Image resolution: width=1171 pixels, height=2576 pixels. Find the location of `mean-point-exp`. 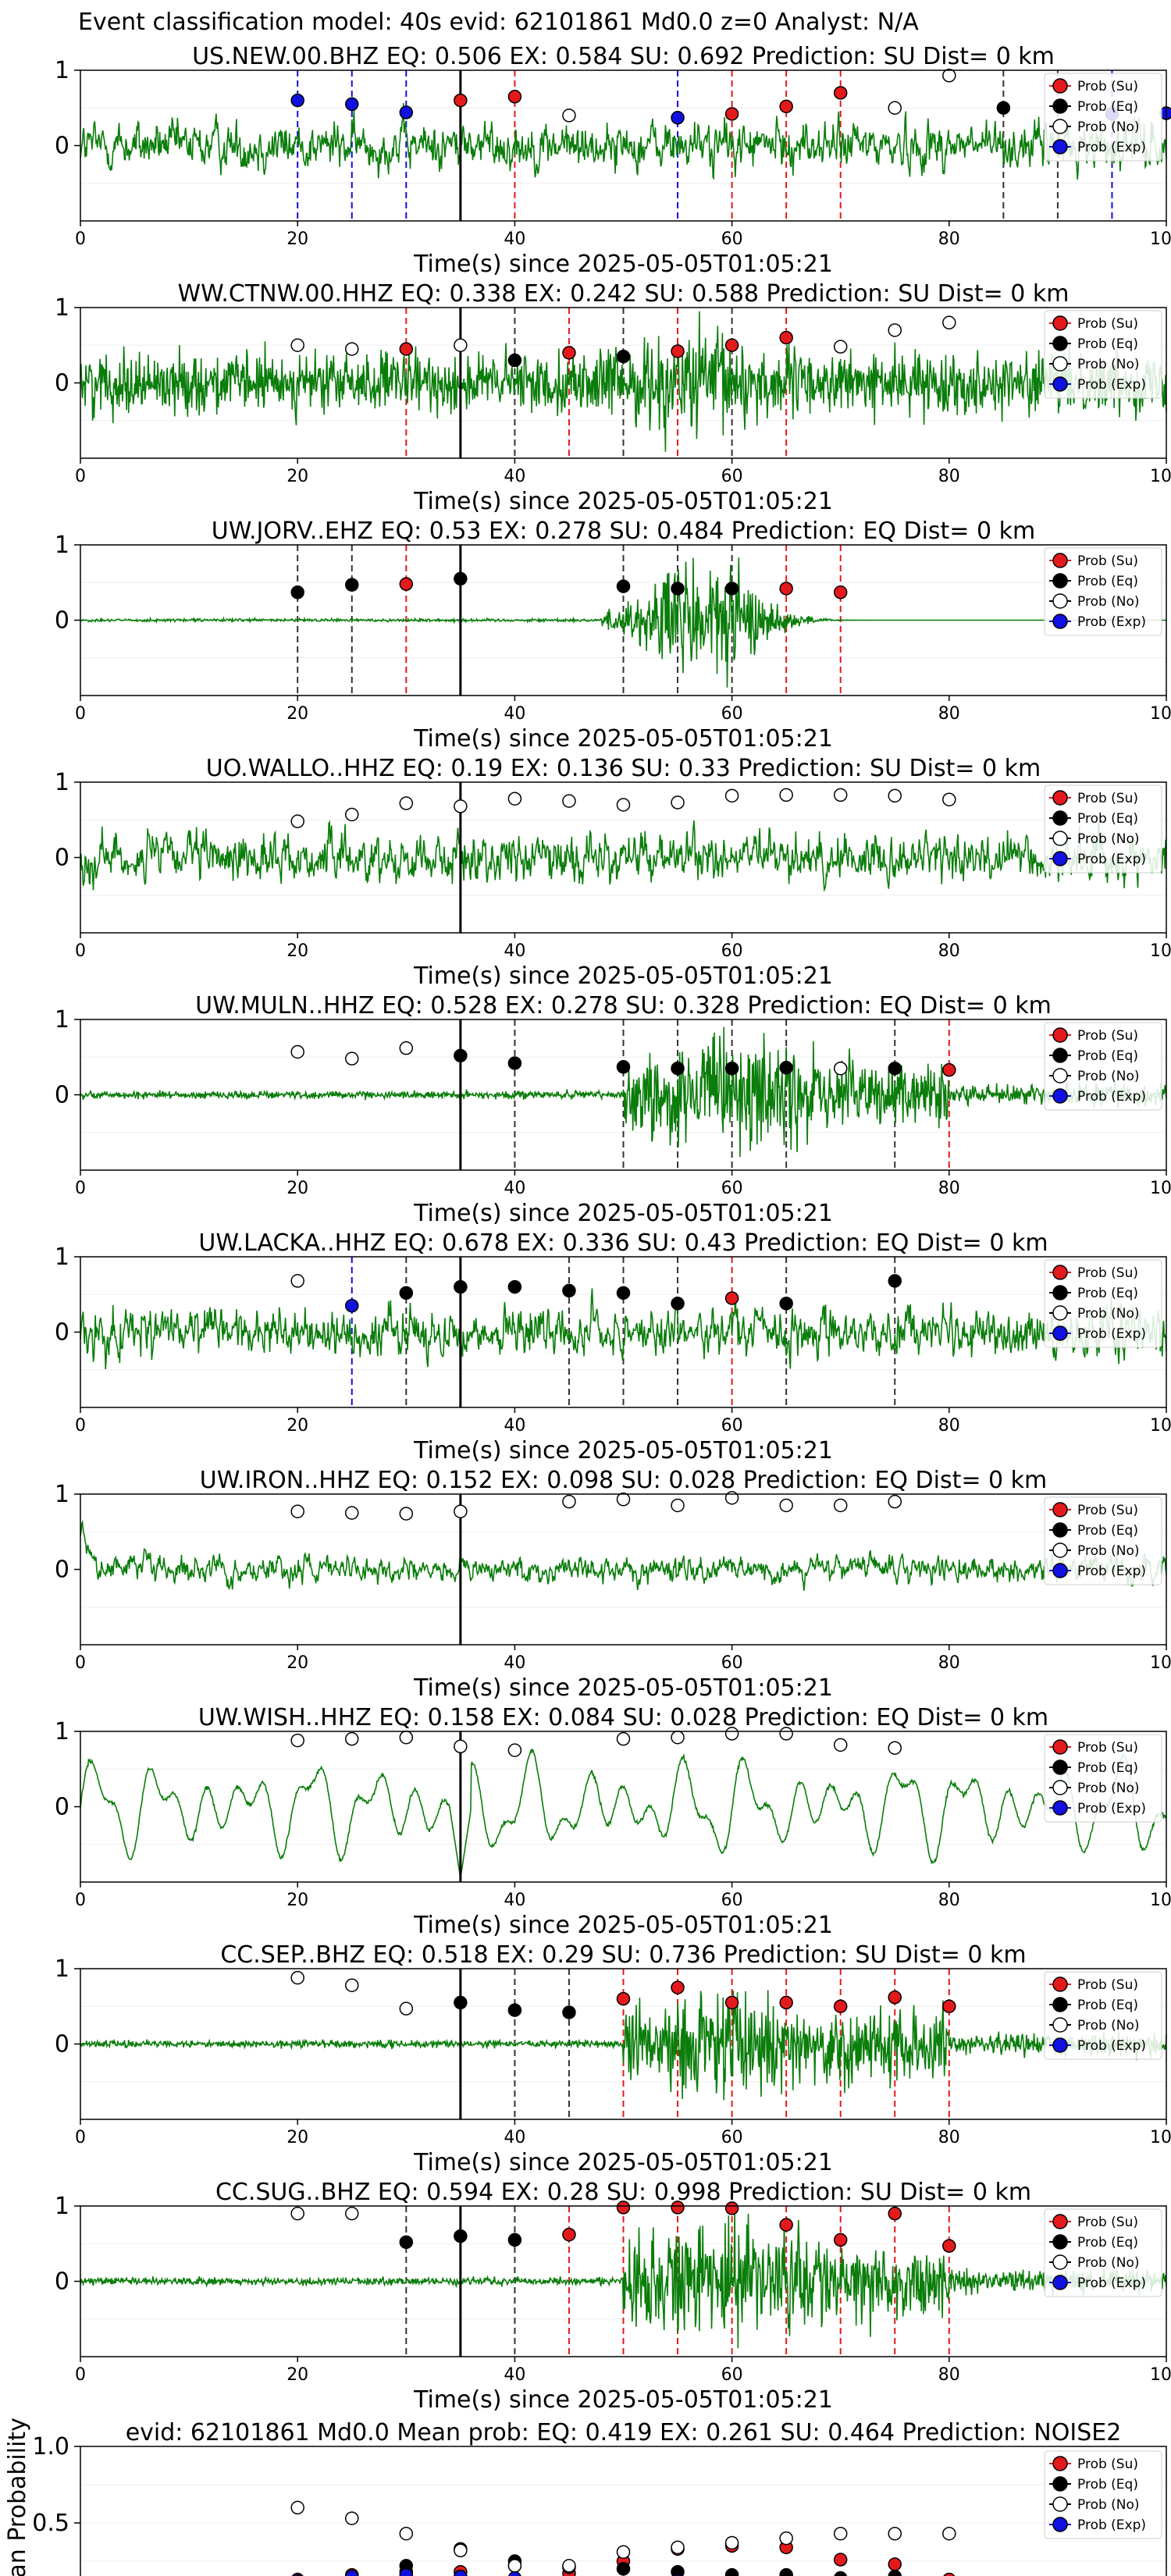

mean-point-exp is located at coordinates (406, 2571).